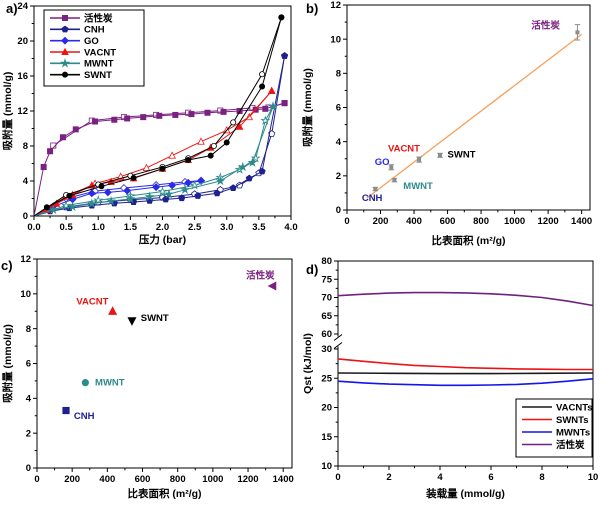 The width and height of the screenshot is (600, 505). I want to click on panel-b-label: b), so click(312, 8).